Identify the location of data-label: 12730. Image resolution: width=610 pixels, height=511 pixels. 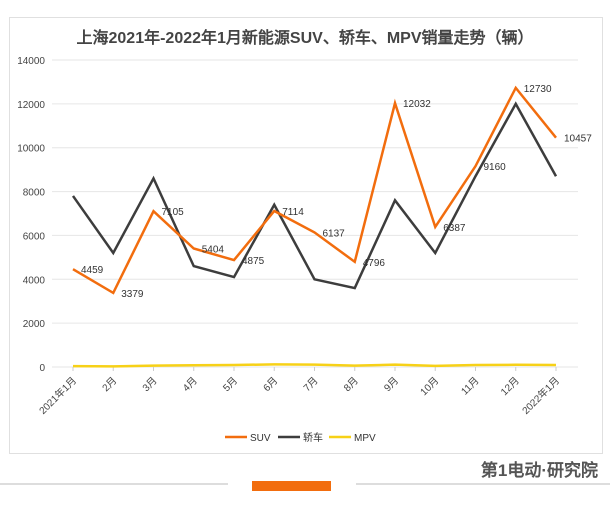
(538, 89).